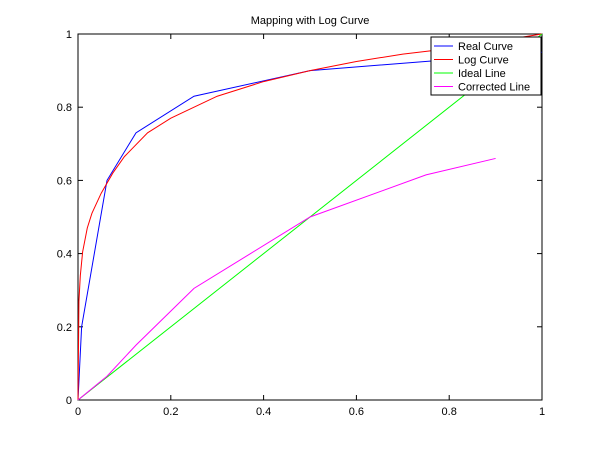 This screenshot has height=450, width=600. What do you see at coordinates (310, 21) in the screenshot?
I see `chart-title: Mapping with Log Curve` at bounding box center [310, 21].